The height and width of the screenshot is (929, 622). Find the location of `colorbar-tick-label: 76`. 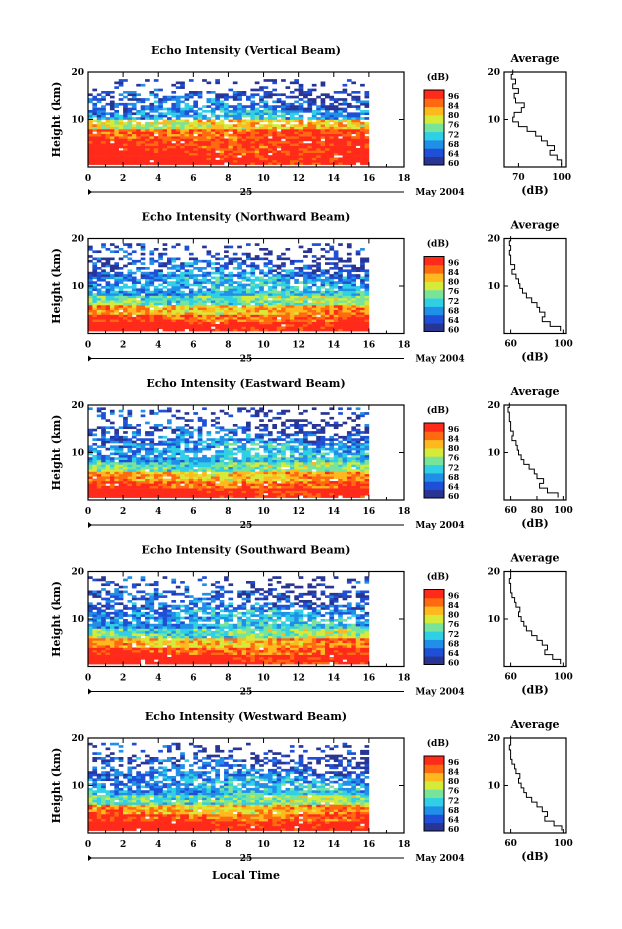

colorbar-tick-label: 76 is located at coordinates (454, 291).